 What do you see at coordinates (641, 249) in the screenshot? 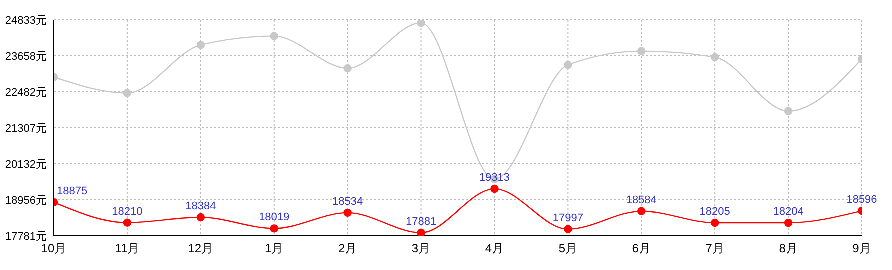
I see `x-tick-label: 6月` at bounding box center [641, 249].